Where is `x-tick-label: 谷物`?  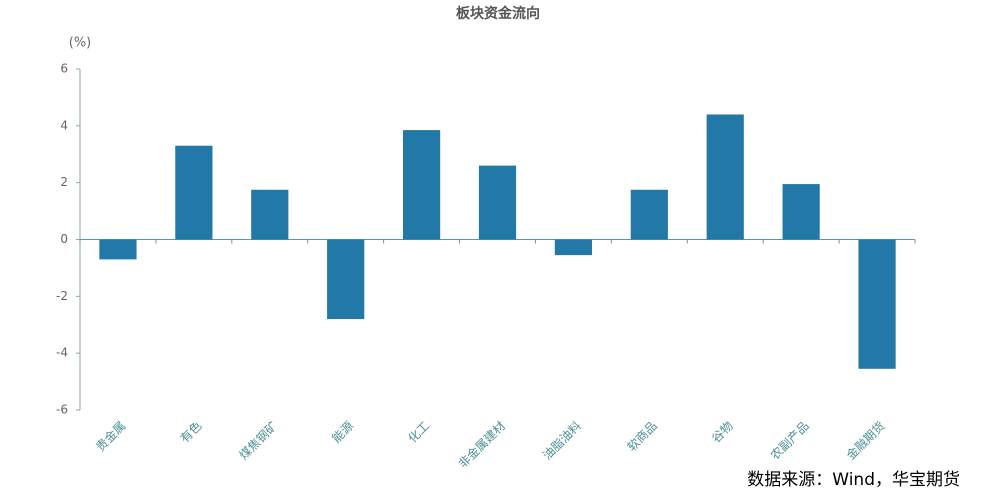 x-tick-label: 谷物 is located at coordinates (722, 432).